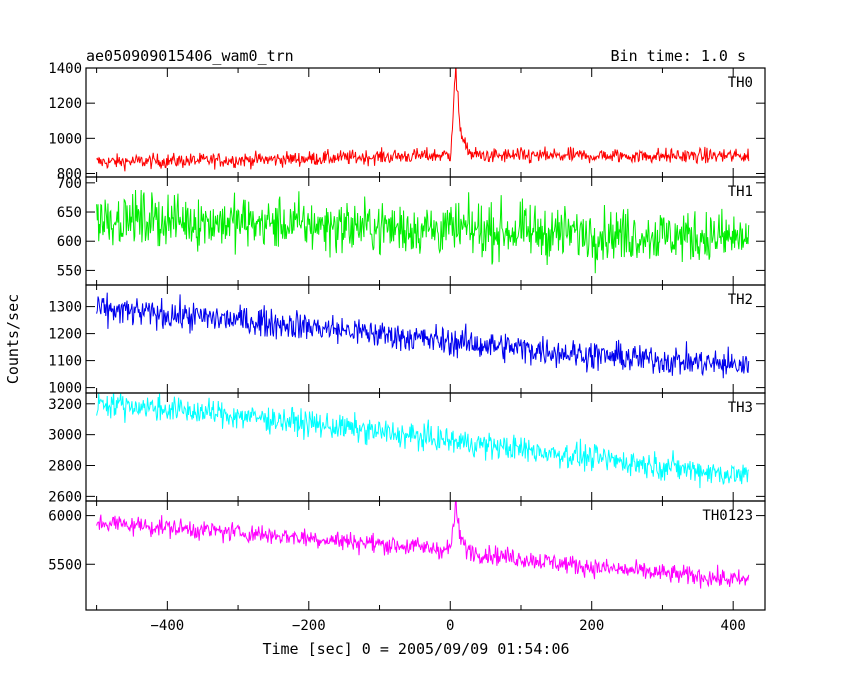  Describe the element at coordinates (740, 83) in the screenshot. I see `panel-label: TH0` at that location.